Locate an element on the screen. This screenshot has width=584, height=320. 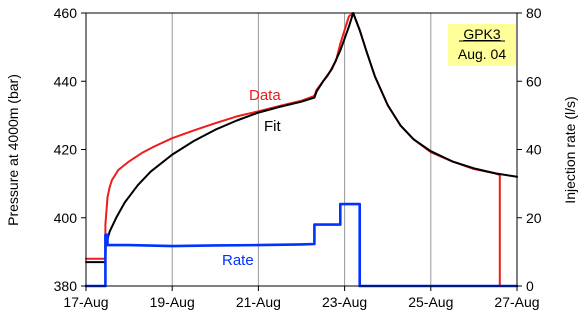
x-tick-label: 23-Aug is located at coordinates (344, 302).